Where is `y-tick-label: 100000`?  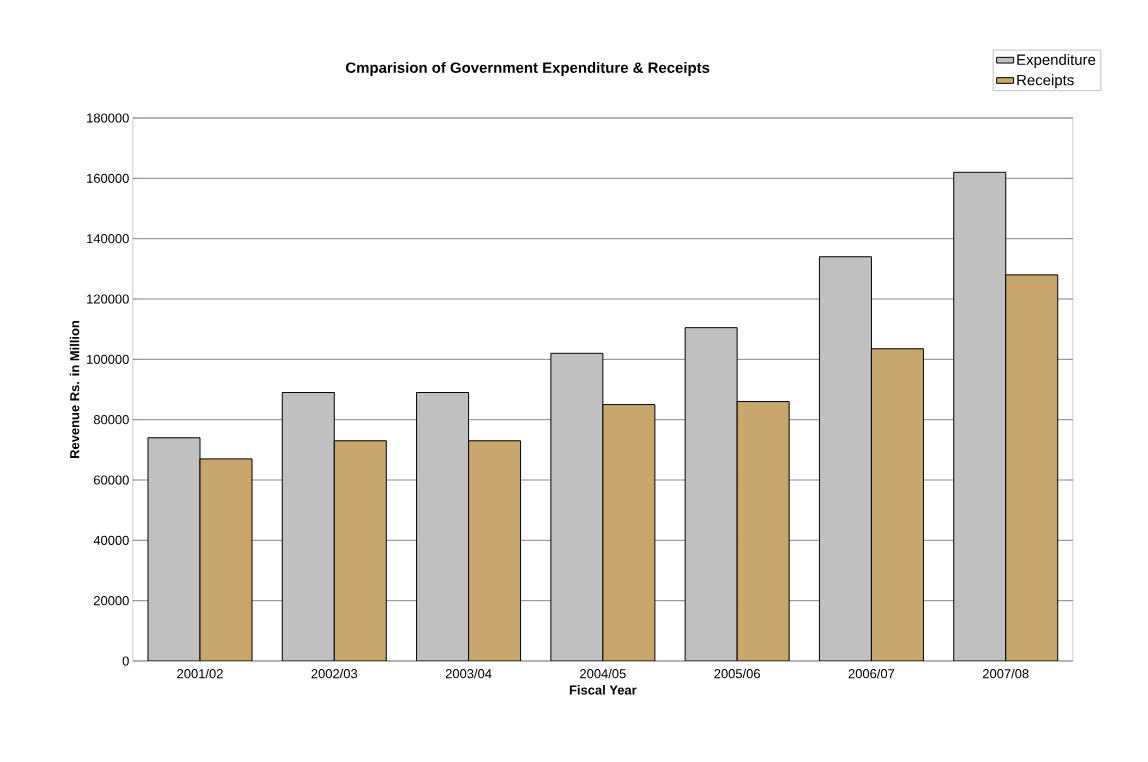 y-tick-label: 100000 is located at coordinates (108, 359).